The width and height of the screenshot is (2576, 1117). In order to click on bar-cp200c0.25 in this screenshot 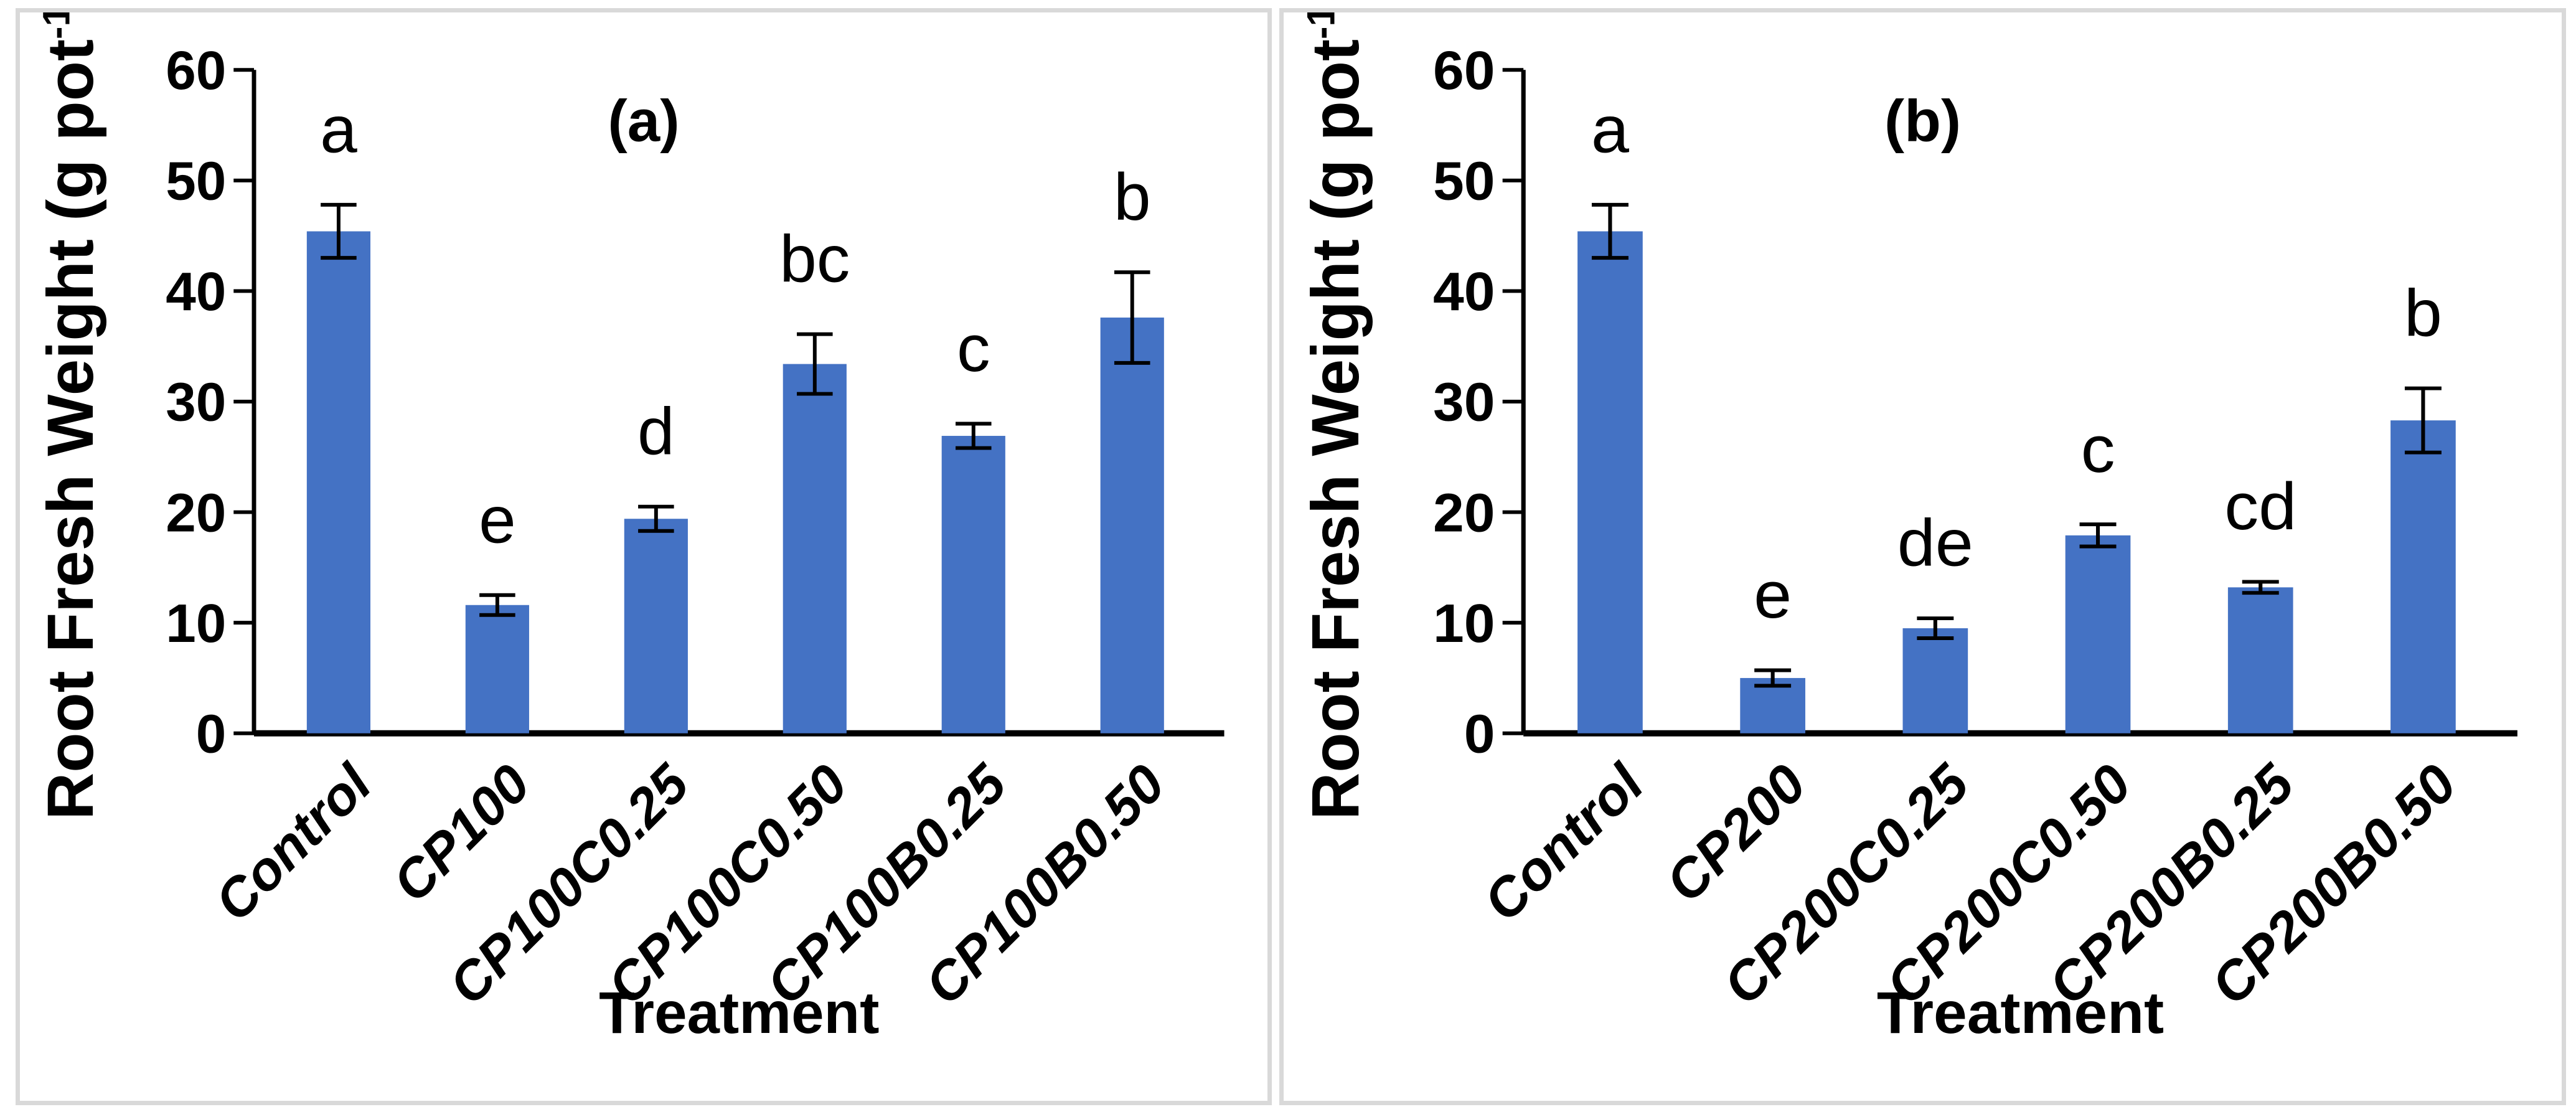, I will do `click(1935, 680)`.